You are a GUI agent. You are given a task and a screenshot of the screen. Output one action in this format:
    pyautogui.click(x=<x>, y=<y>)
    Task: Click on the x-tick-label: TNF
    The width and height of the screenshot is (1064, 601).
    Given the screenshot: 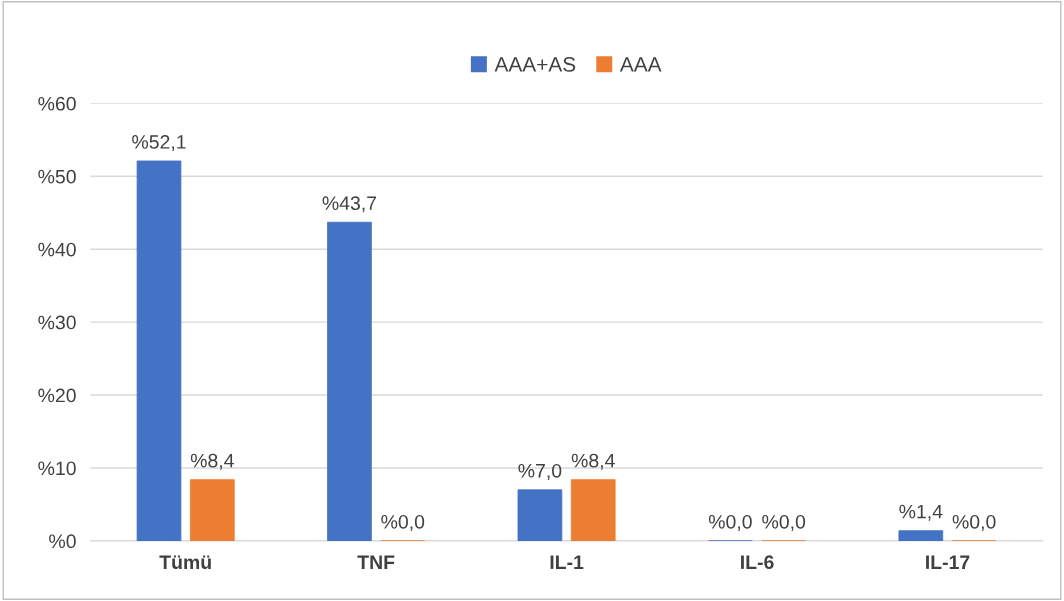 What is the action you would take?
    pyautogui.click(x=376, y=562)
    